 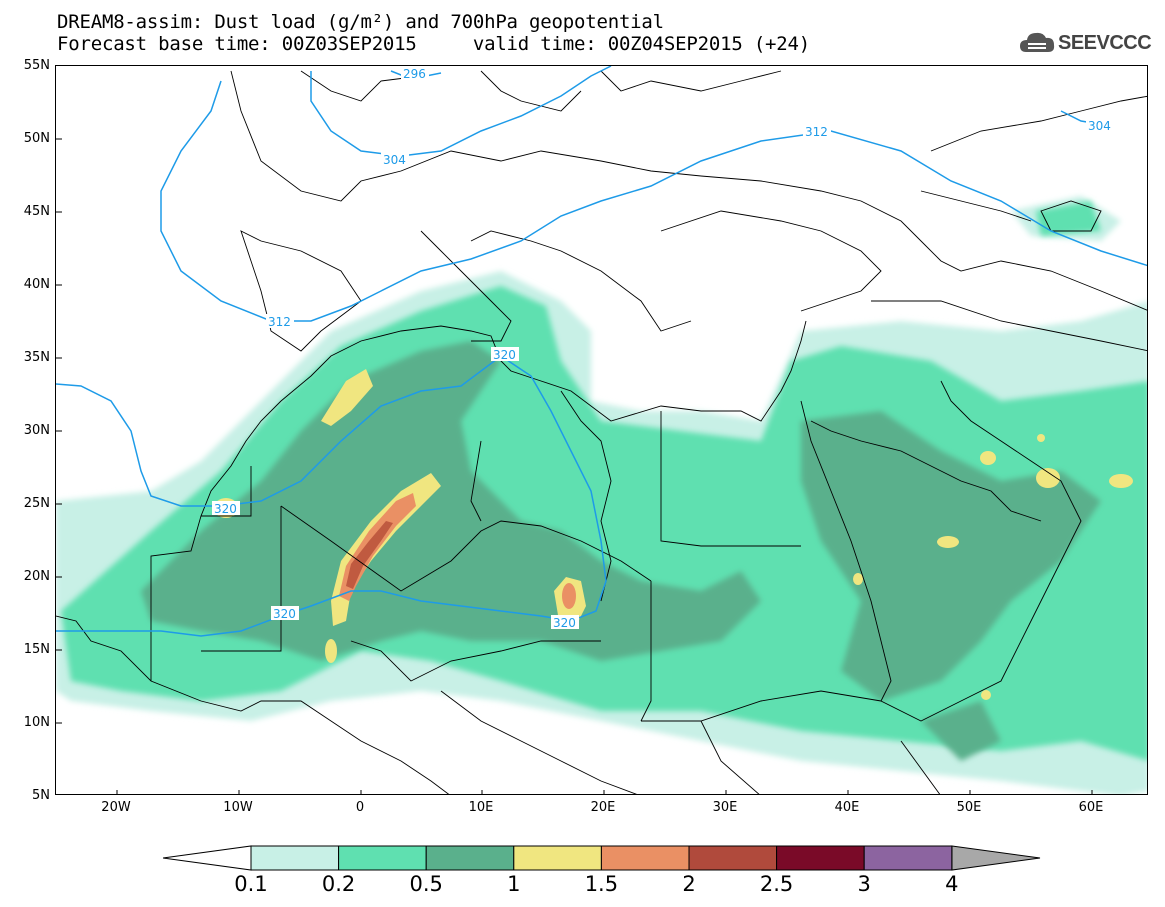 I want to click on lon-label: 30E, so click(x=725, y=807).